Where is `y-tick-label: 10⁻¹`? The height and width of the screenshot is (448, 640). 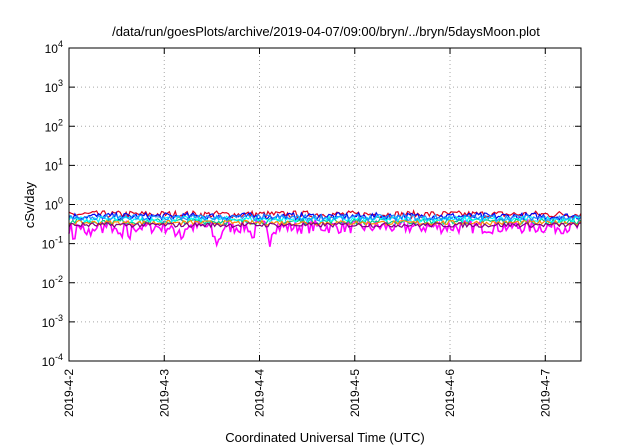
y-tick-label: 10⁻¹ is located at coordinates (52, 243).